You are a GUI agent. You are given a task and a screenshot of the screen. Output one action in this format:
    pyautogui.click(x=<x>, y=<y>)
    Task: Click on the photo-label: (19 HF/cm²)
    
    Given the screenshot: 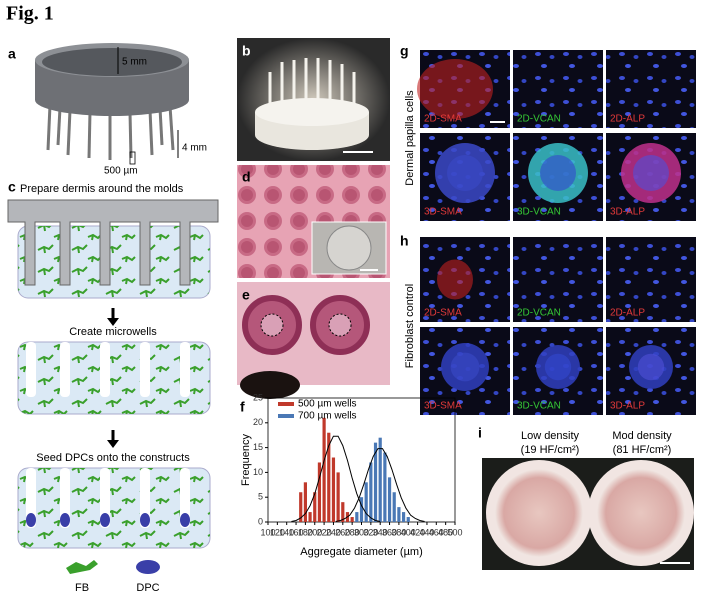 What is the action you would take?
    pyautogui.click(x=550, y=450)
    